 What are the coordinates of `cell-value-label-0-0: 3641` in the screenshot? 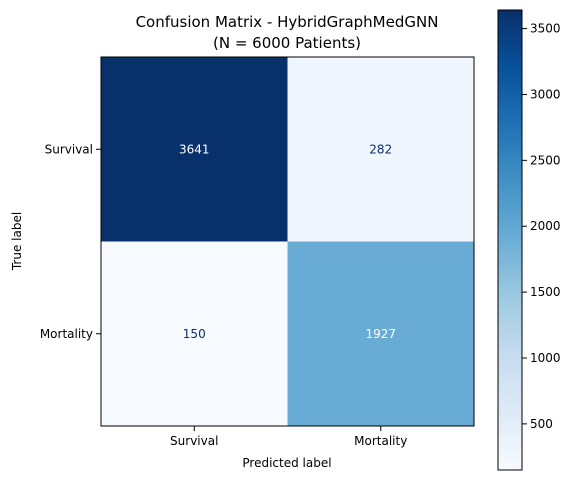 It's located at (194, 149).